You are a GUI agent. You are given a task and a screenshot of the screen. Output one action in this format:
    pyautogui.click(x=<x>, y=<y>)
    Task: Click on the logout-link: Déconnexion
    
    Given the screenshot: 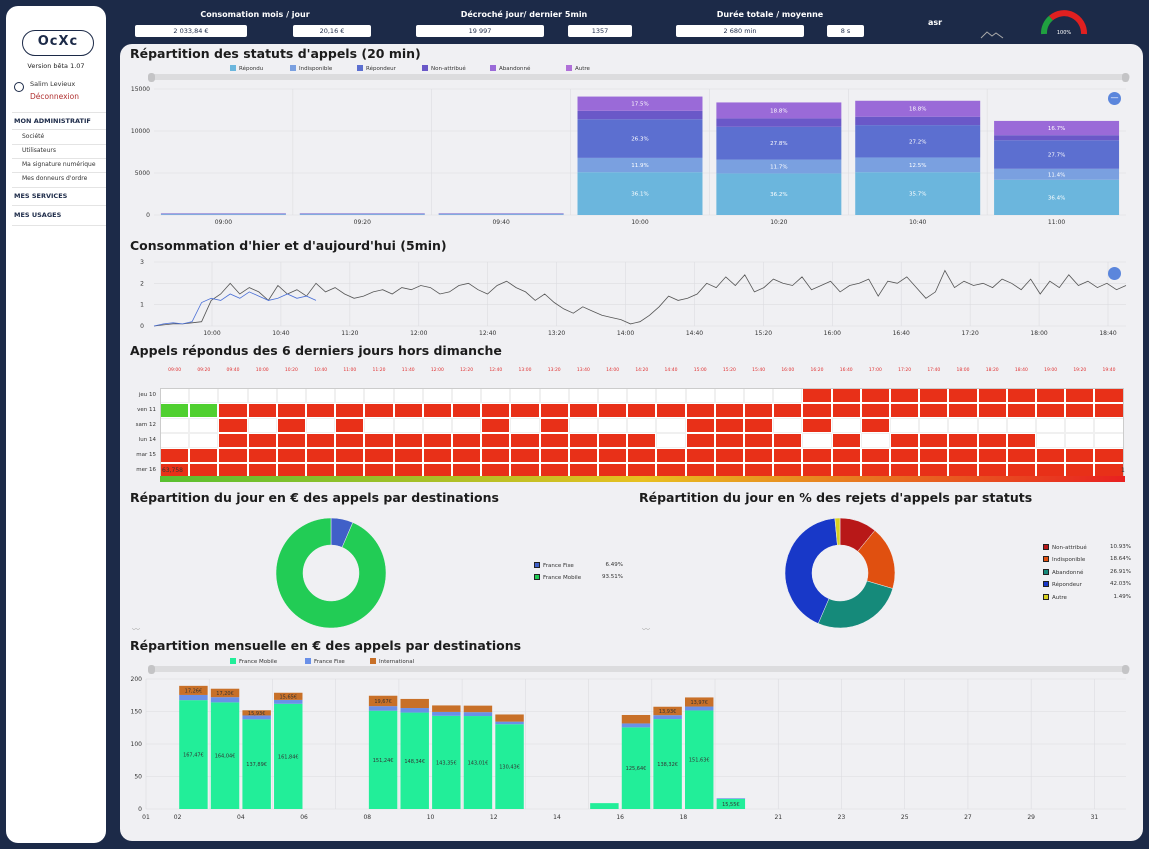 What is the action you would take?
    pyautogui.click(x=54, y=96)
    